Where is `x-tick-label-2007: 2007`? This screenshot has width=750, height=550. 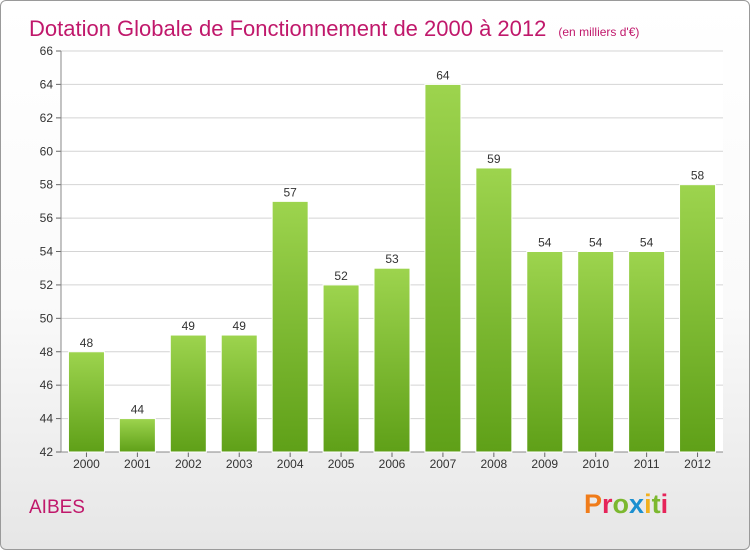
x-tick-label-2007: 2007 is located at coordinates (443, 464).